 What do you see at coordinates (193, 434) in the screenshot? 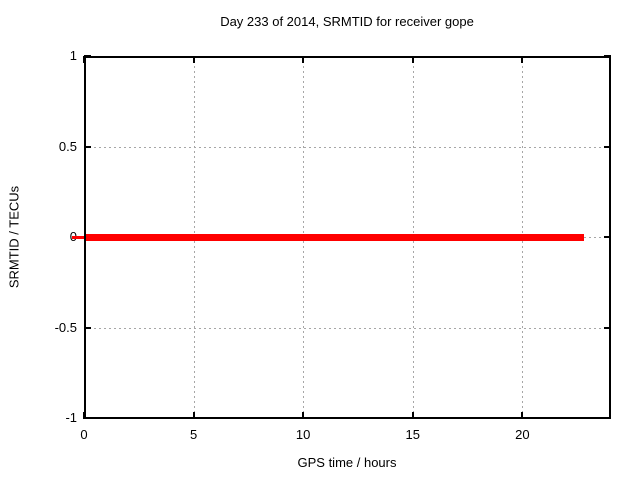
I see `x-tick-label: 5` at bounding box center [193, 434].